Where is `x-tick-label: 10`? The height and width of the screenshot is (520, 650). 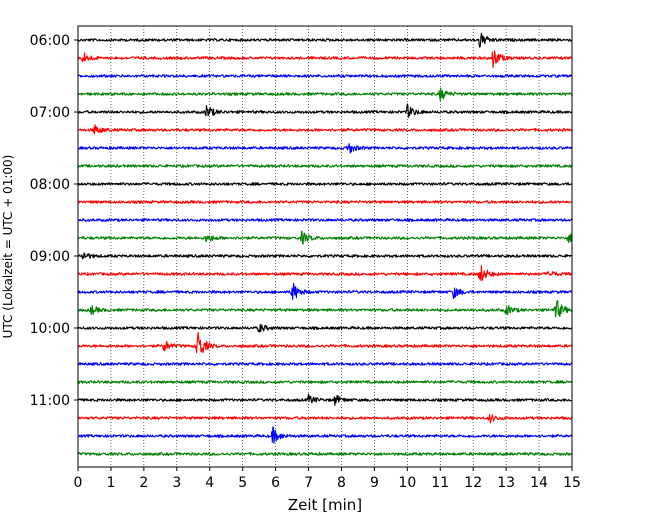
x-tick-label: 10 is located at coordinates (407, 483).